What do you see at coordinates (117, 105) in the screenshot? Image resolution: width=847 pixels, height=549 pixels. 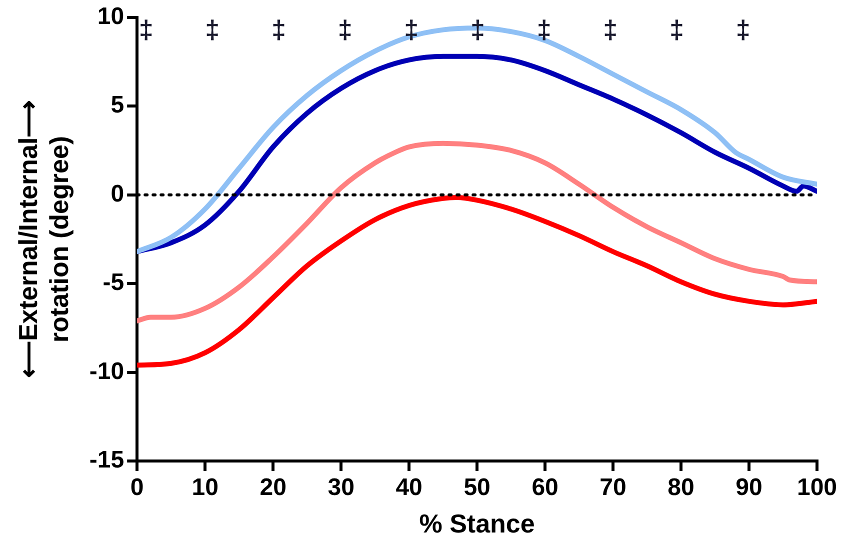 I see `y-tick-label: 5` at bounding box center [117, 105].